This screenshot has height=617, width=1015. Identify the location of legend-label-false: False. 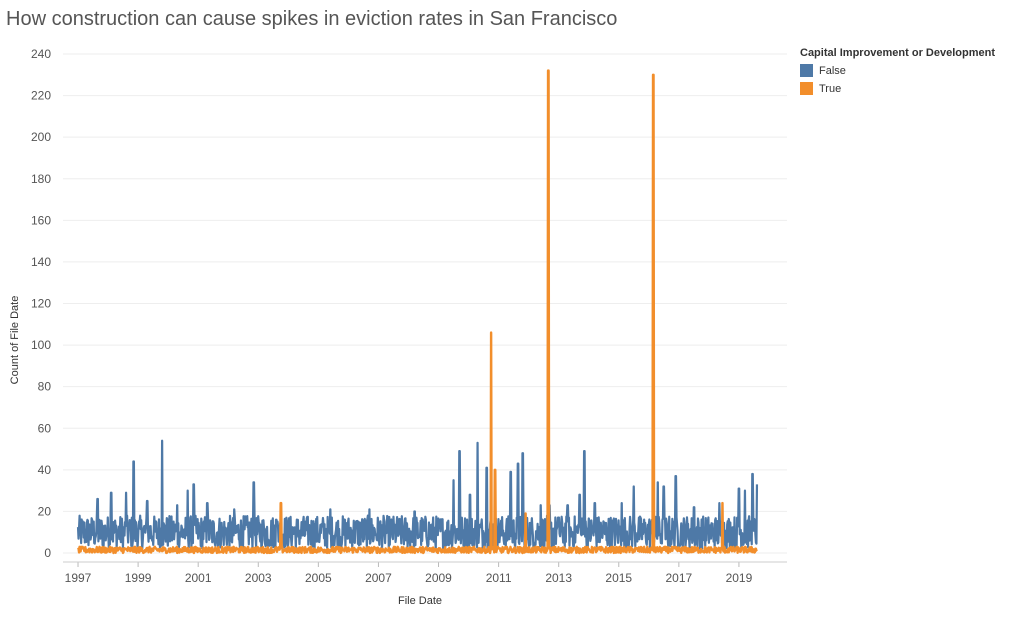
(832, 70).